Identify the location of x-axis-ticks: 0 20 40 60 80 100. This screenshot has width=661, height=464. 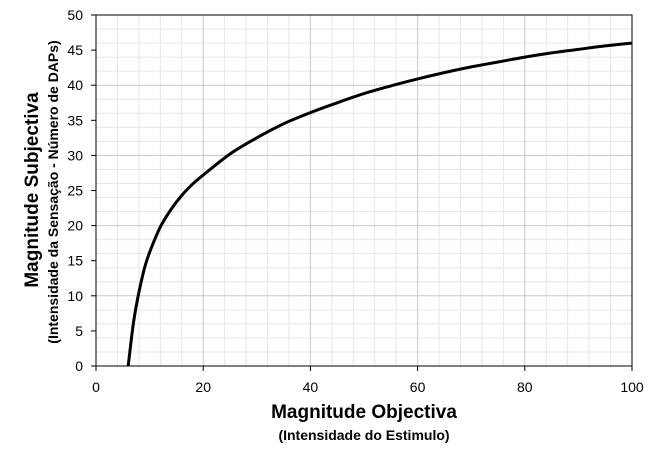
(368, 380).